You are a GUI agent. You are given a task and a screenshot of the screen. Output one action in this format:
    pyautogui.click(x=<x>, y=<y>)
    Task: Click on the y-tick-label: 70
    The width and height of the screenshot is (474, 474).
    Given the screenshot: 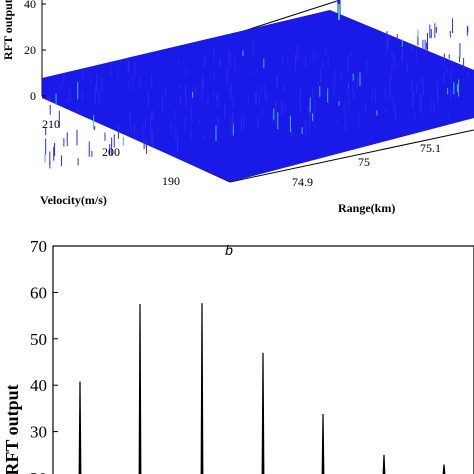 What is the action you would take?
    pyautogui.click(x=38, y=246)
    